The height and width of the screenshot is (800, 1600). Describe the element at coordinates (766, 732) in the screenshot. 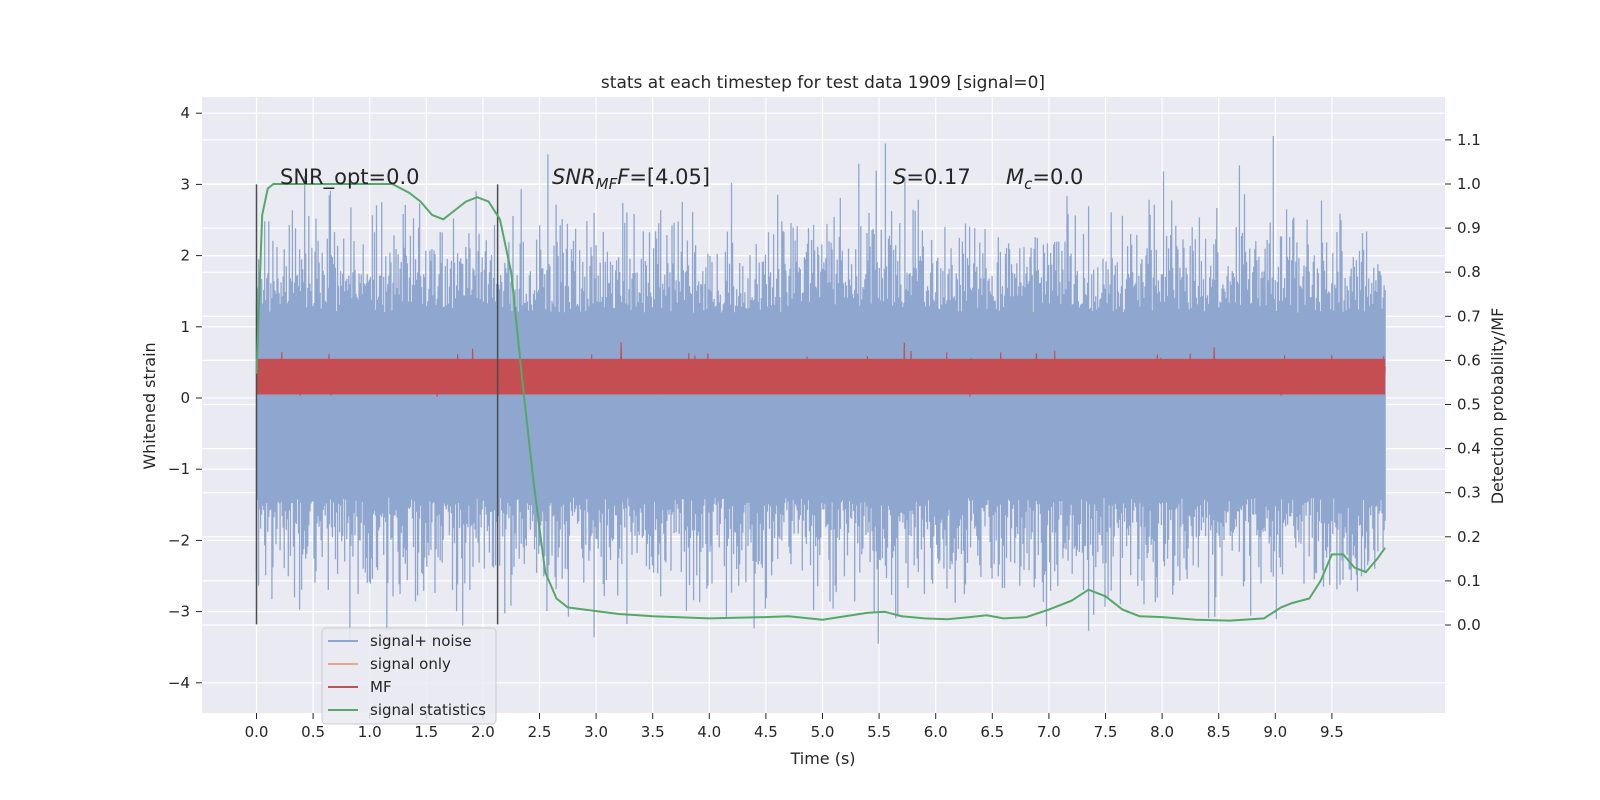

I see `x-tick-label: 4.5` at that location.